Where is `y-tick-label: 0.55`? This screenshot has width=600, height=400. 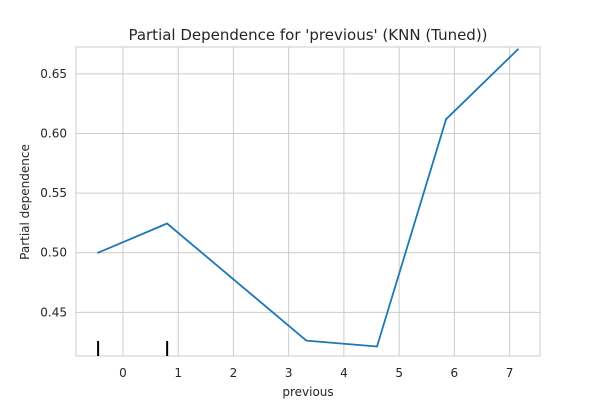
y-tick-label: 0.55 is located at coordinates (53, 193).